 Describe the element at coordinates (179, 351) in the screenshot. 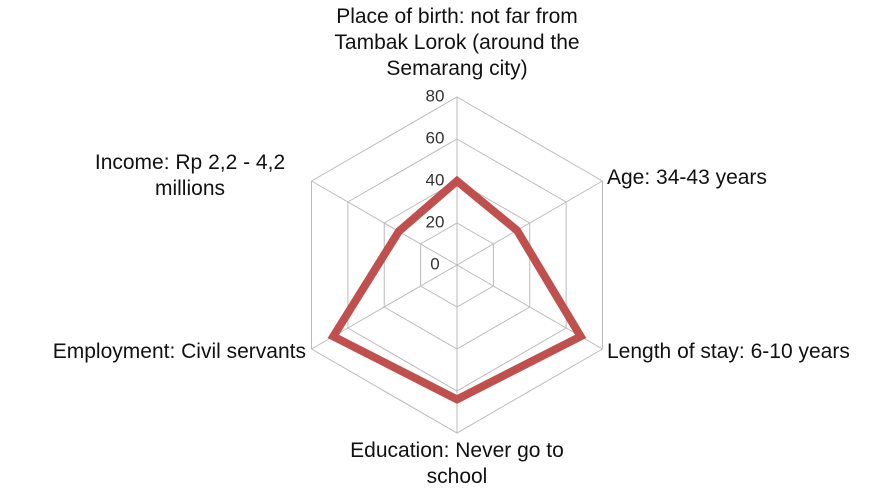

I see `axis-label: Employment: Civil servants` at that location.